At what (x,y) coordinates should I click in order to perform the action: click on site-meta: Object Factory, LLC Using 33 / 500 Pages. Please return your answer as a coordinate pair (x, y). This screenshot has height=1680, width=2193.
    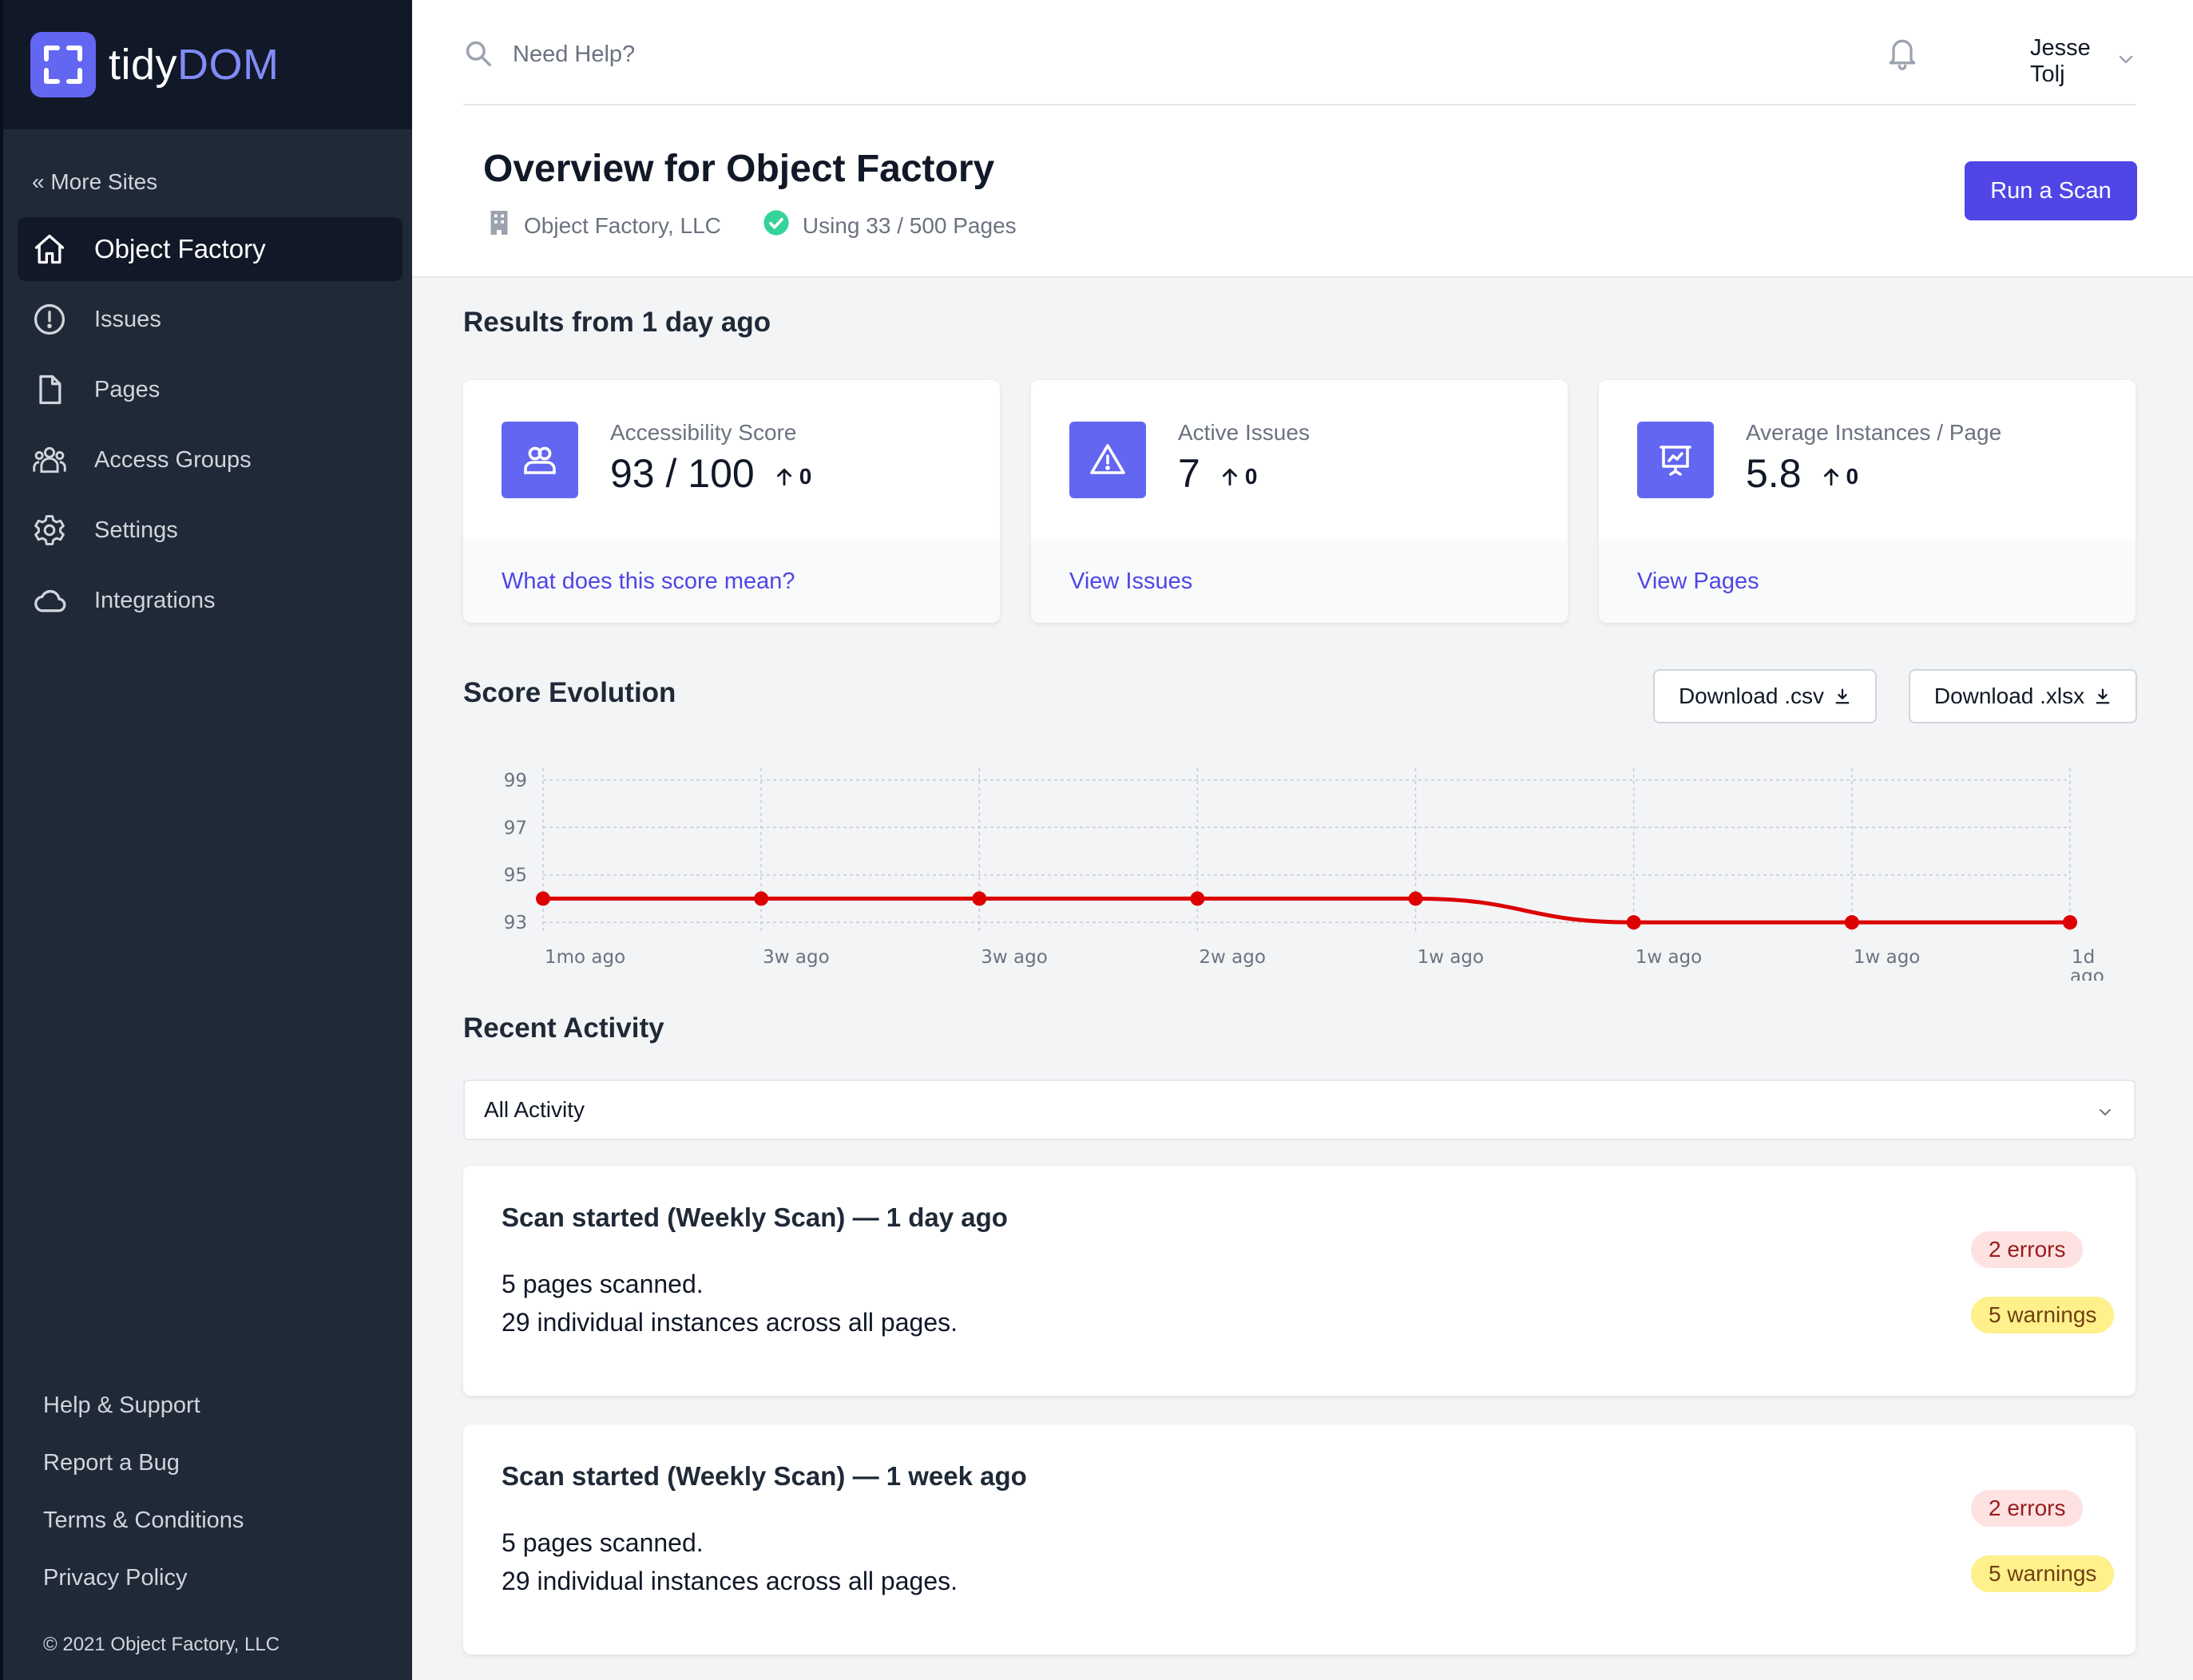
    Looking at the image, I should click on (772, 225).